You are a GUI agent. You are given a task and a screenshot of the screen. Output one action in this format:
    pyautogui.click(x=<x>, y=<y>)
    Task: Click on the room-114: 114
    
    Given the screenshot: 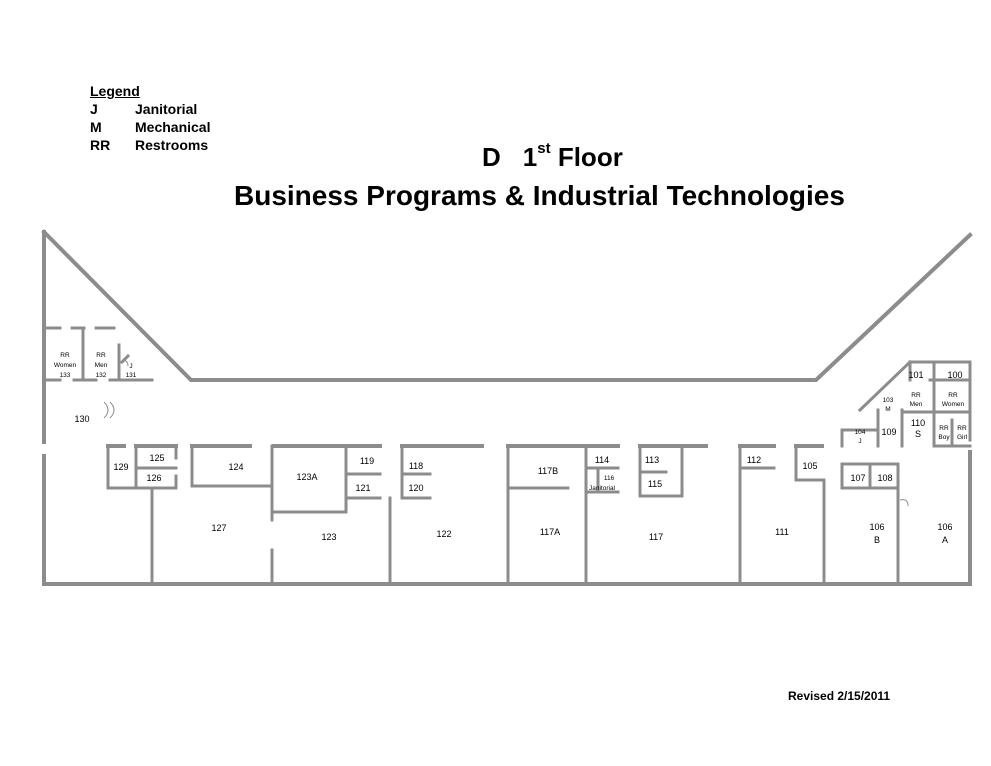 What is the action you would take?
    pyautogui.click(x=602, y=460)
    